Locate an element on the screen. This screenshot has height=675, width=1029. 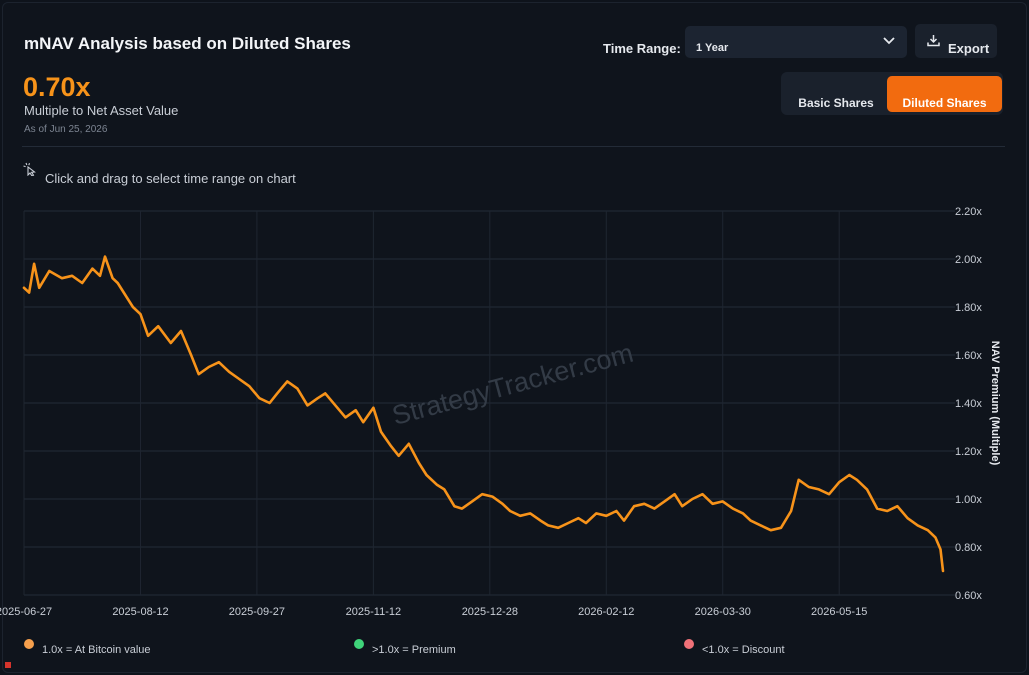
share-type-toggle: Basic Shares Diluted Shares is located at coordinates (892, 93).